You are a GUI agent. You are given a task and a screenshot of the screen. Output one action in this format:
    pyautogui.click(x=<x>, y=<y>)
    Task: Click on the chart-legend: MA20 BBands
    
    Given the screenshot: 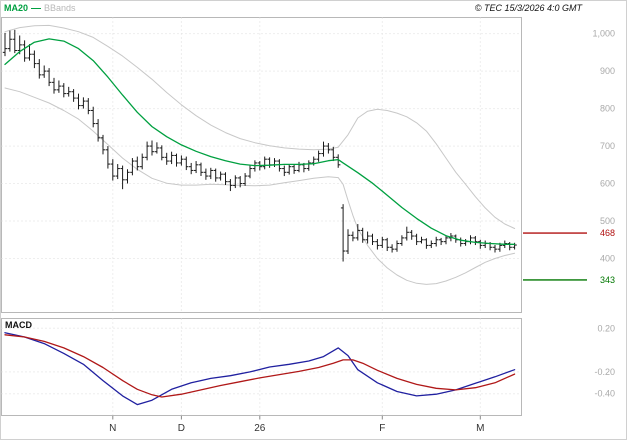 What is the action you would take?
    pyautogui.click(x=40, y=8)
    